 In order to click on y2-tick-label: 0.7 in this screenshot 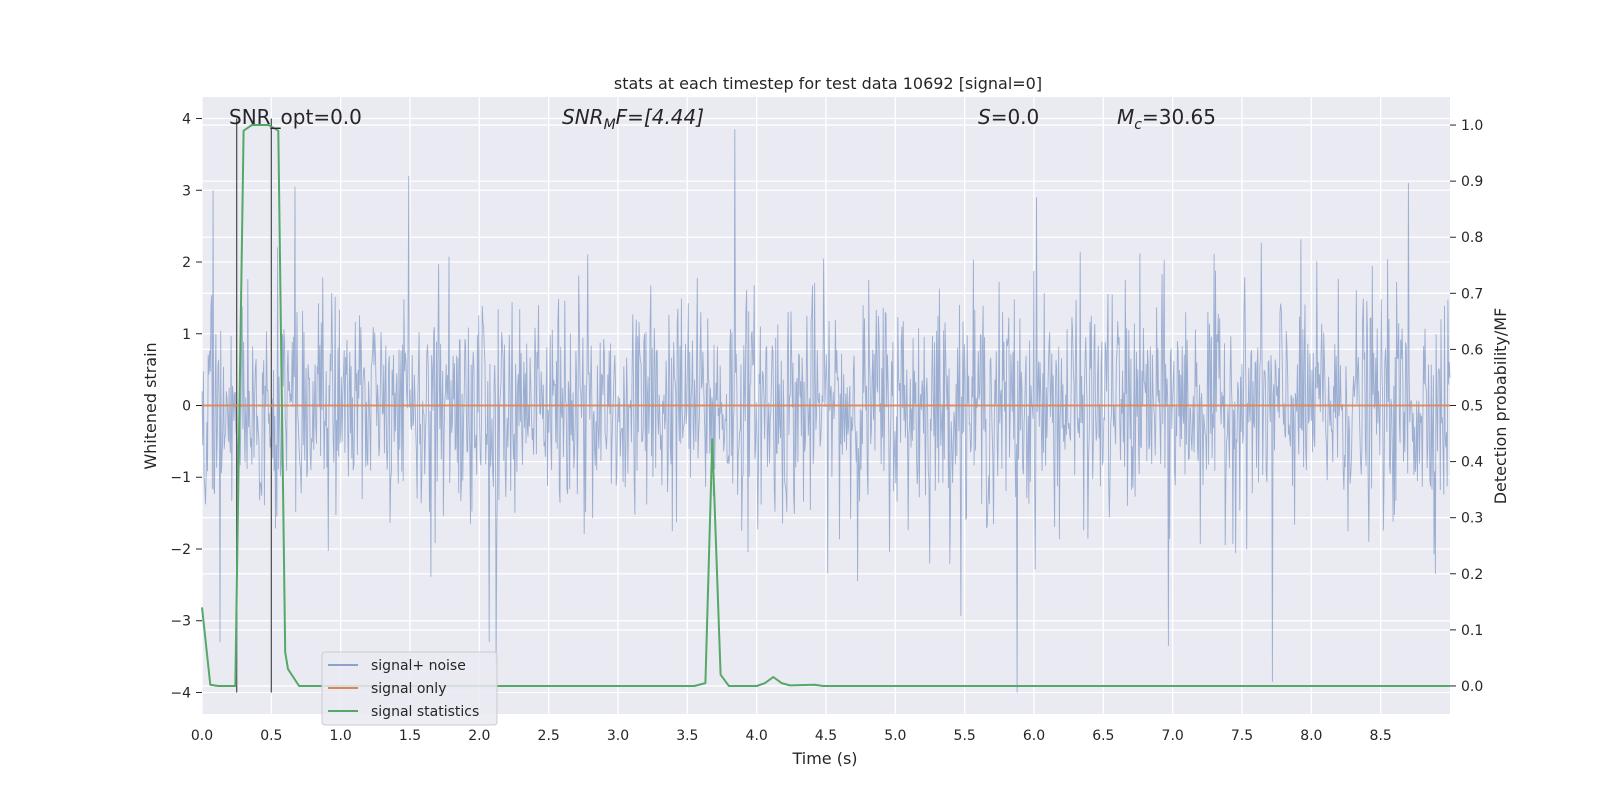, I will do `click(1472, 294)`.